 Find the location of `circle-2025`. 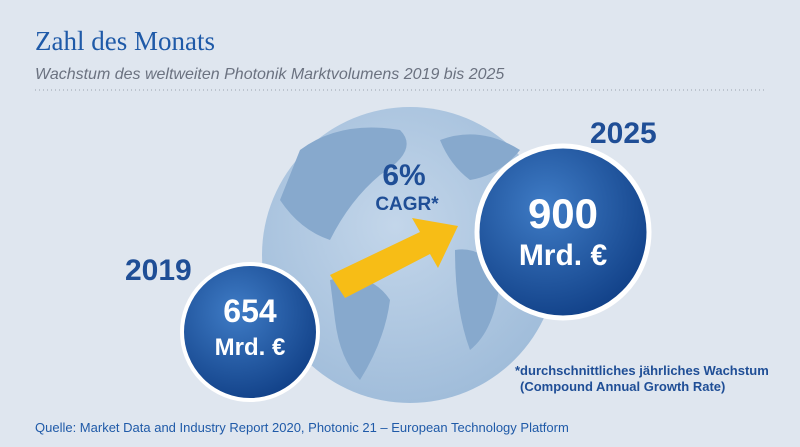

circle-2025 is located at coordinates (563, 232).